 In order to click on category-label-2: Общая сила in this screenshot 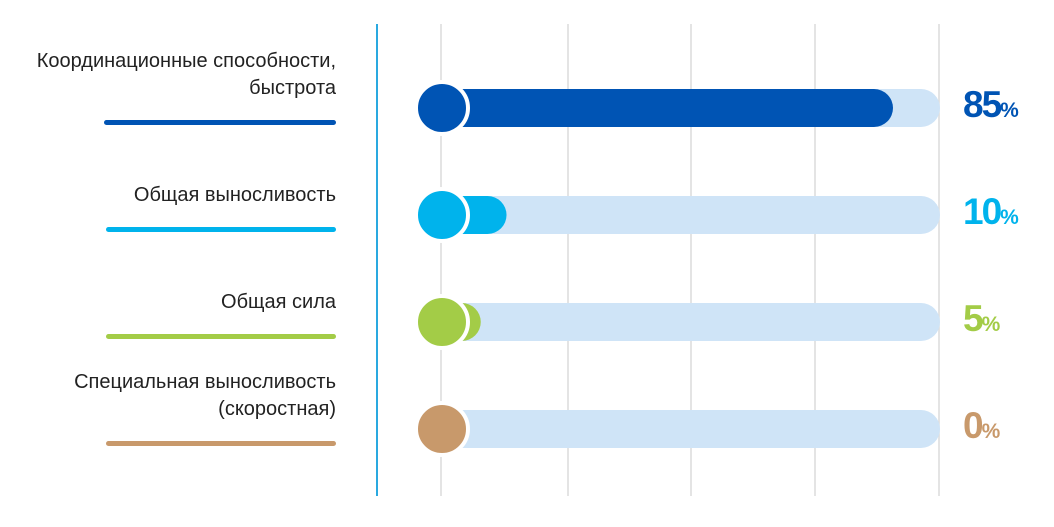, I will do `click(278, 302)`.